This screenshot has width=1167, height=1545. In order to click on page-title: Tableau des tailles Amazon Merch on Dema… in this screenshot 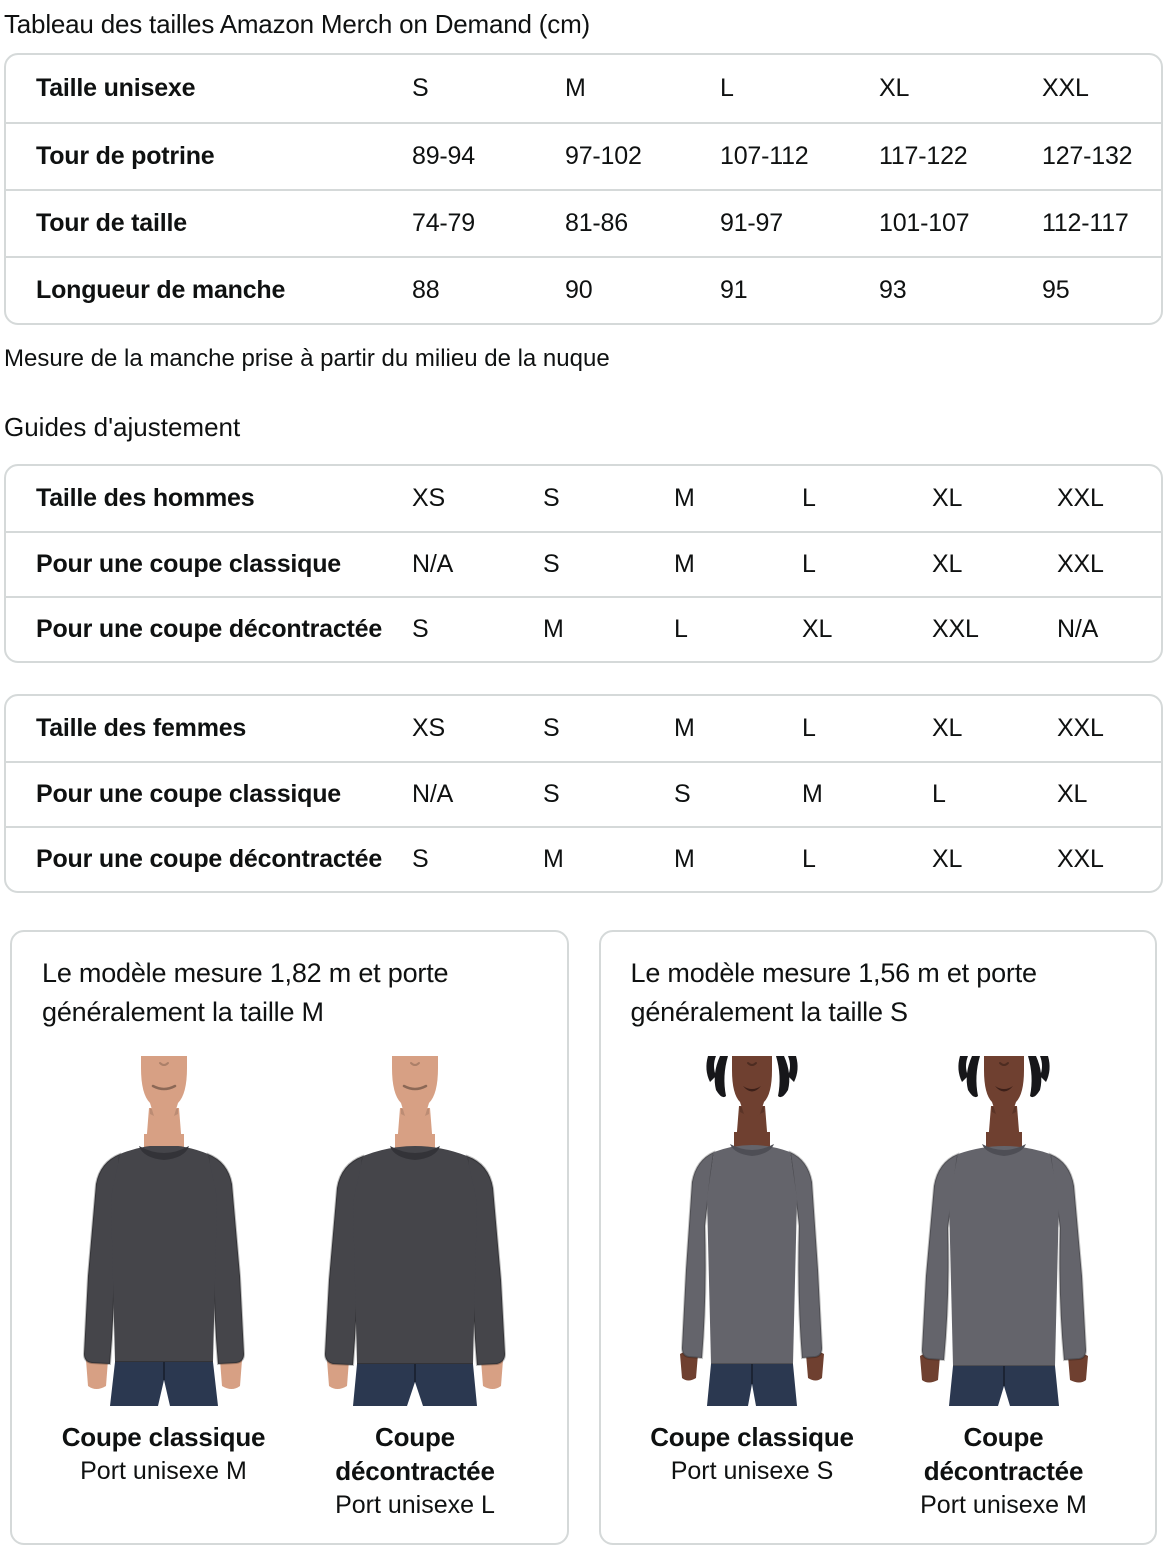, I will do `click(297, 24)`.